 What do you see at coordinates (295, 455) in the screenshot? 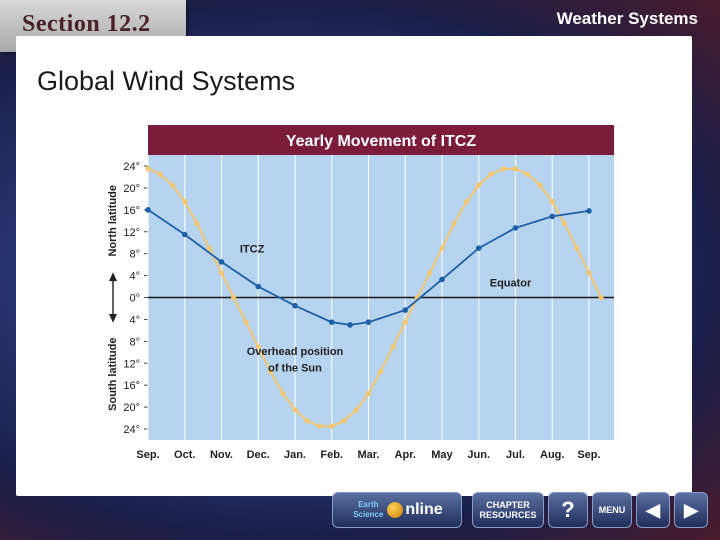
I see `x-tick-label: Jan.` at bounding box center [295, 455].